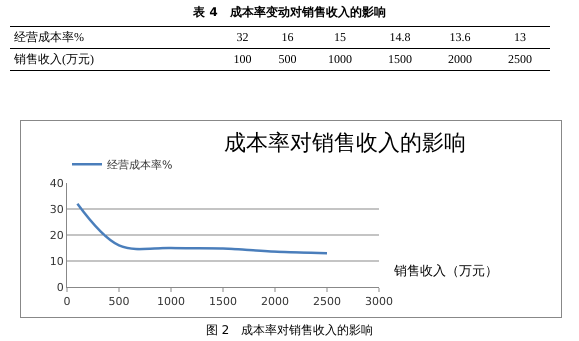  What do you see at coordinates (400, 37) in the screenshot?
I see `text: 14.8` at bounding box center [400, 37].